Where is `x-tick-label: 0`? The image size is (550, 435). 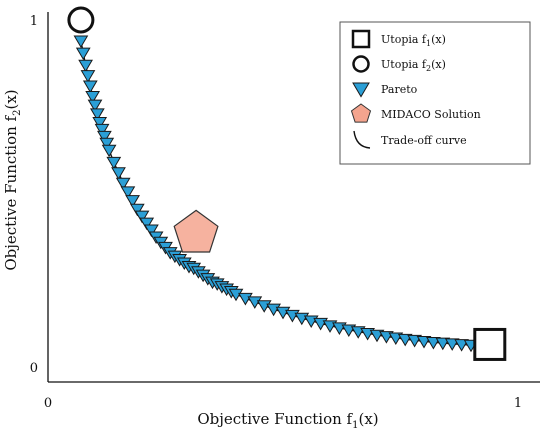 x-tick-label: 0 is located at coordinates (48, 403).